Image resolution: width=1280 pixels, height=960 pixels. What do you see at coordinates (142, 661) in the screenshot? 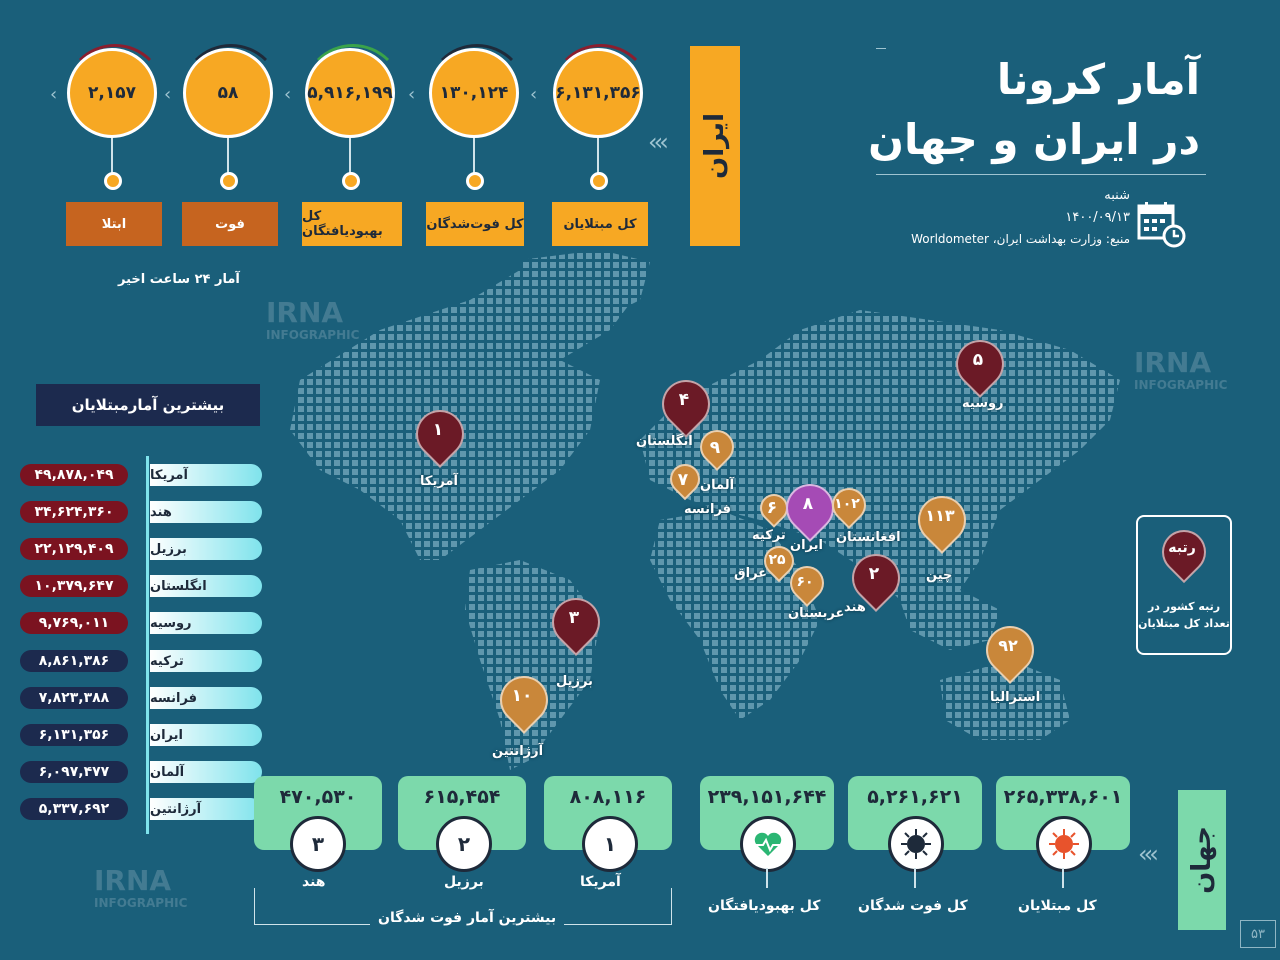
I see `list-item: ۸,۸۶۱,۳۸۶ ترکیه` at bounding box center [142, 661].